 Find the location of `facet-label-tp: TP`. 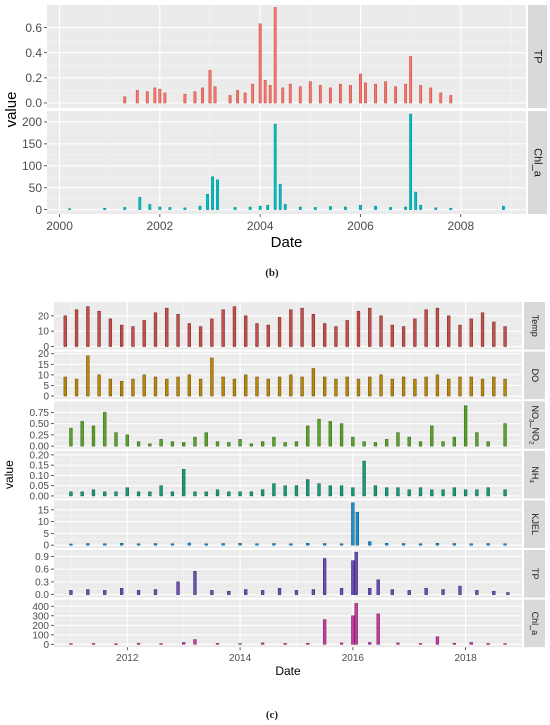

facet-label-tp: TP is located at coordinates (538, 56).